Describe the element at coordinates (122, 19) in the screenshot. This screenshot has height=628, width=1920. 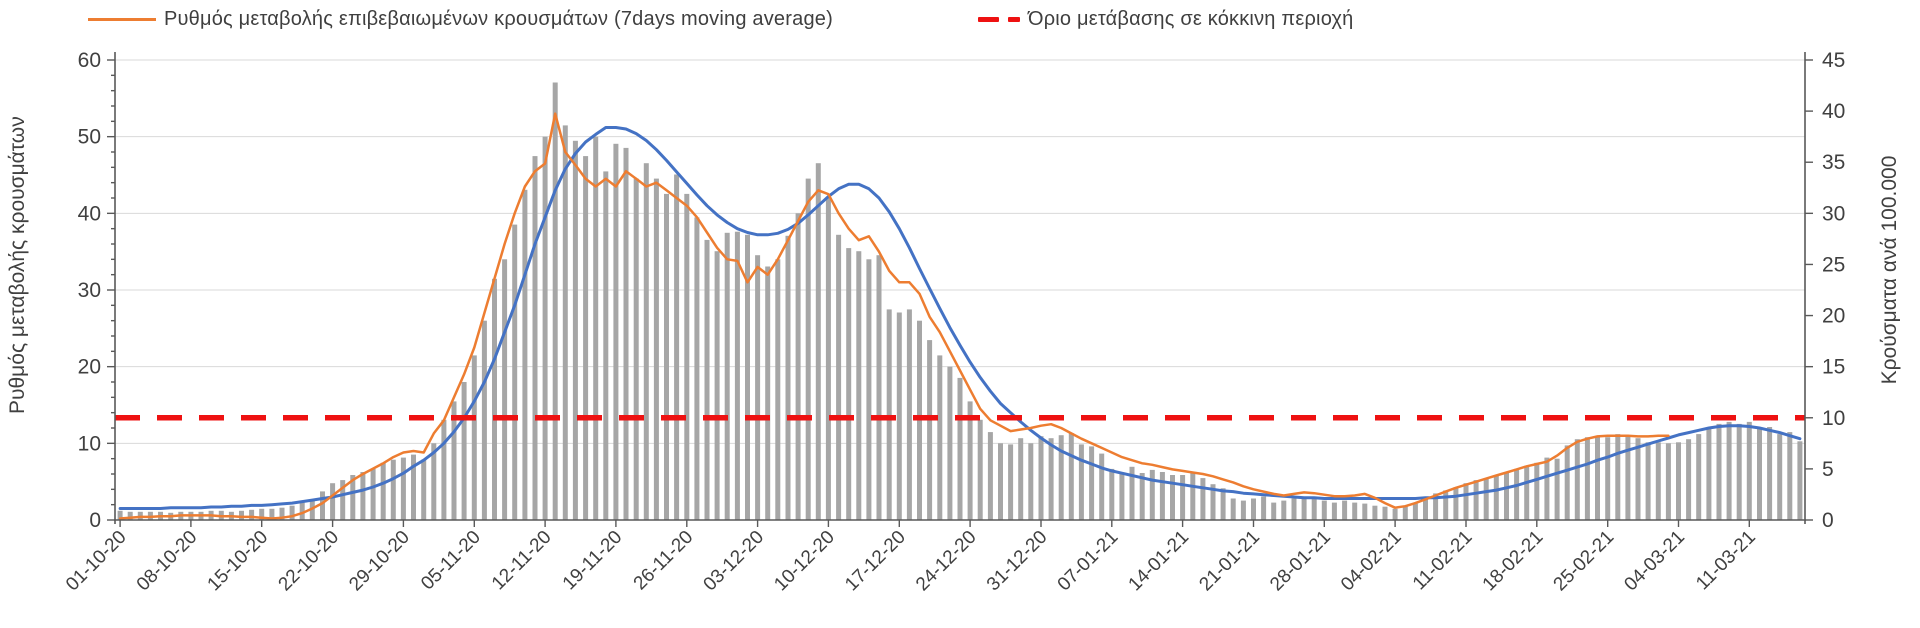
I see `orange-line-swatch-icon` at that location.